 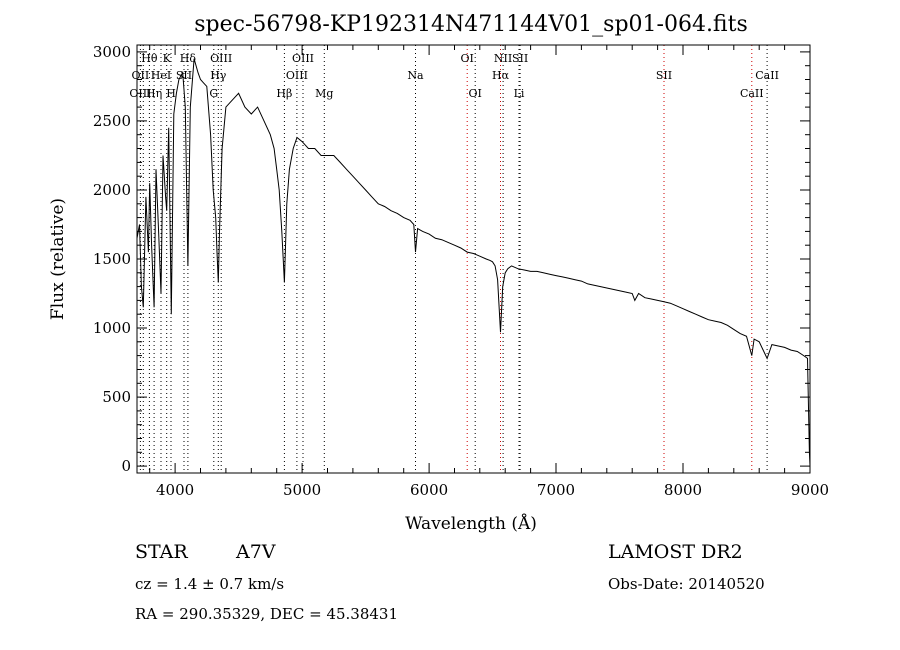 I want to click on line-label-Hθ: Hθ, so click(x=149, y=58).